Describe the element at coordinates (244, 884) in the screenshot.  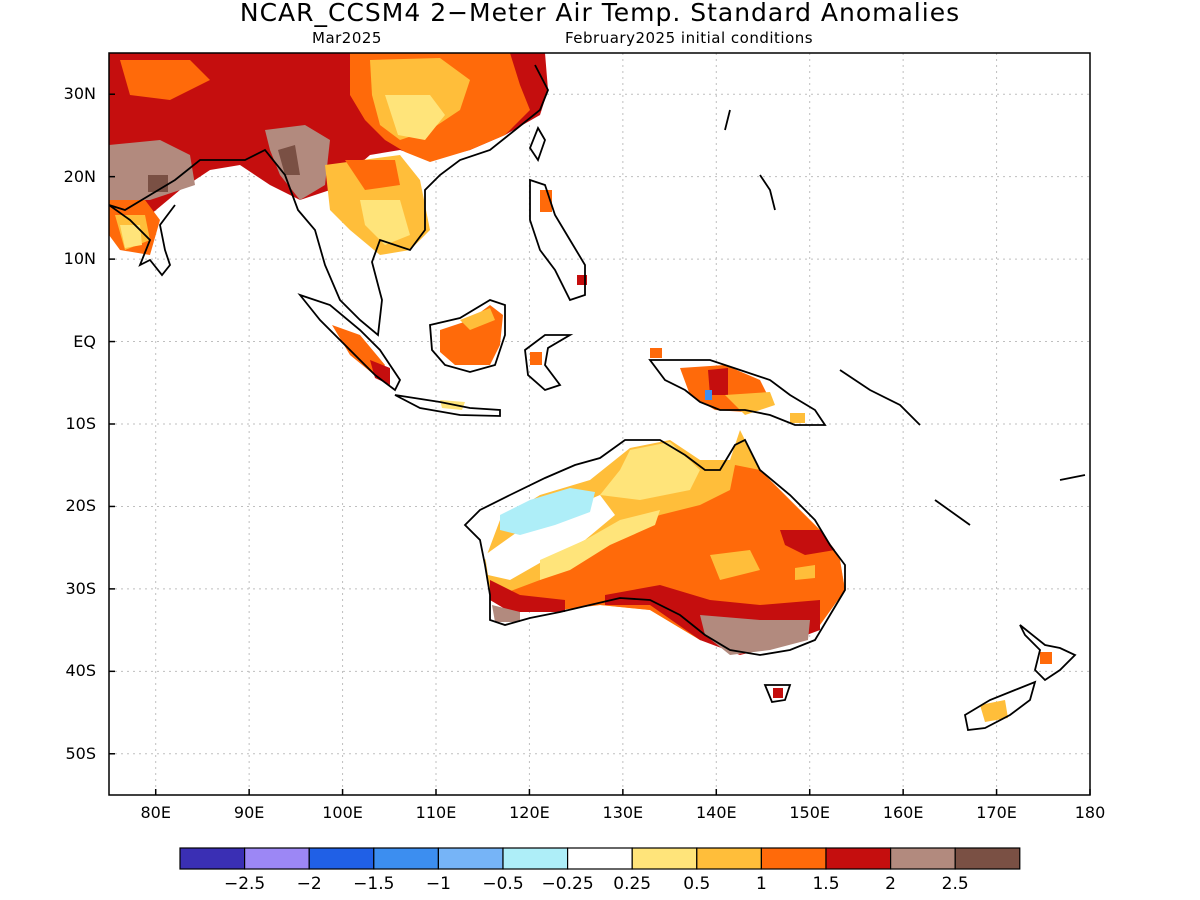
I see `colorbar-label: −2.5` at that location.